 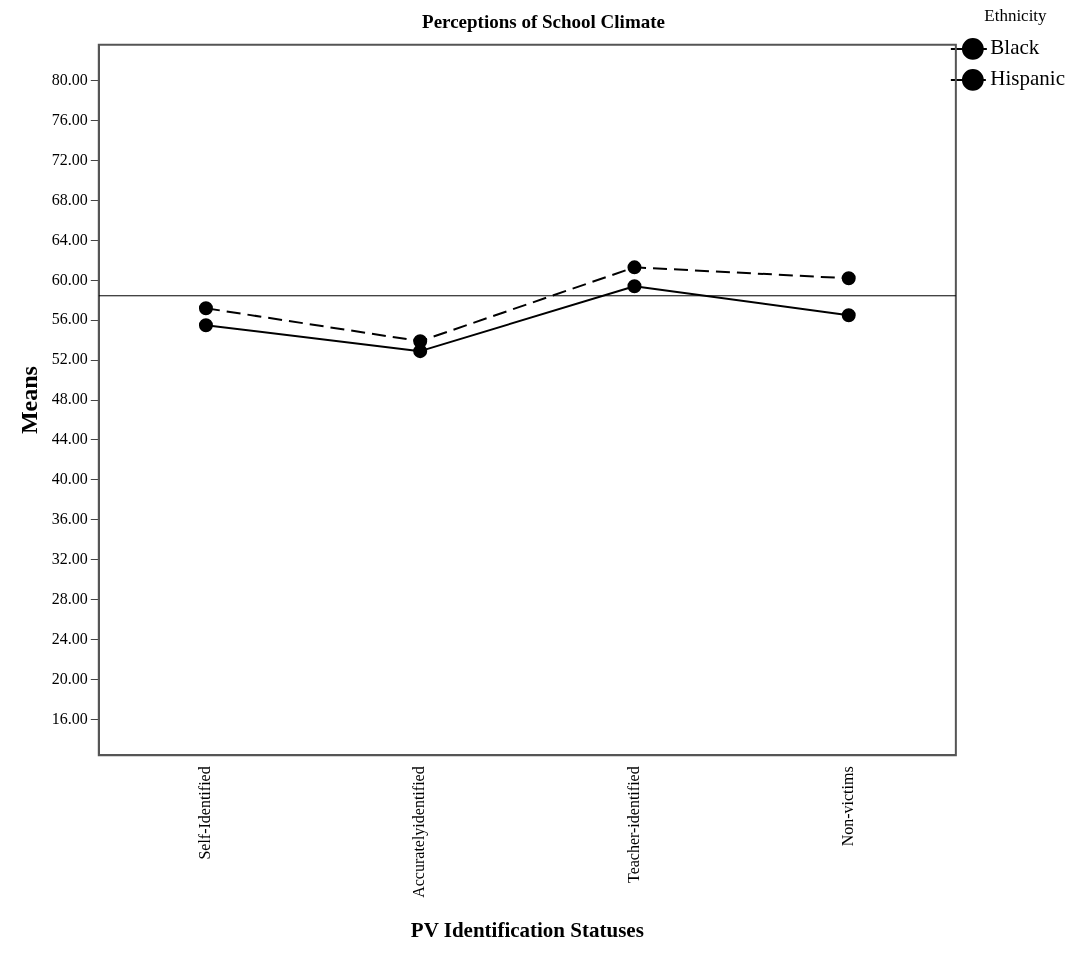 I want to click on y-tick-label: 44.00, so click(x=69, y=439).